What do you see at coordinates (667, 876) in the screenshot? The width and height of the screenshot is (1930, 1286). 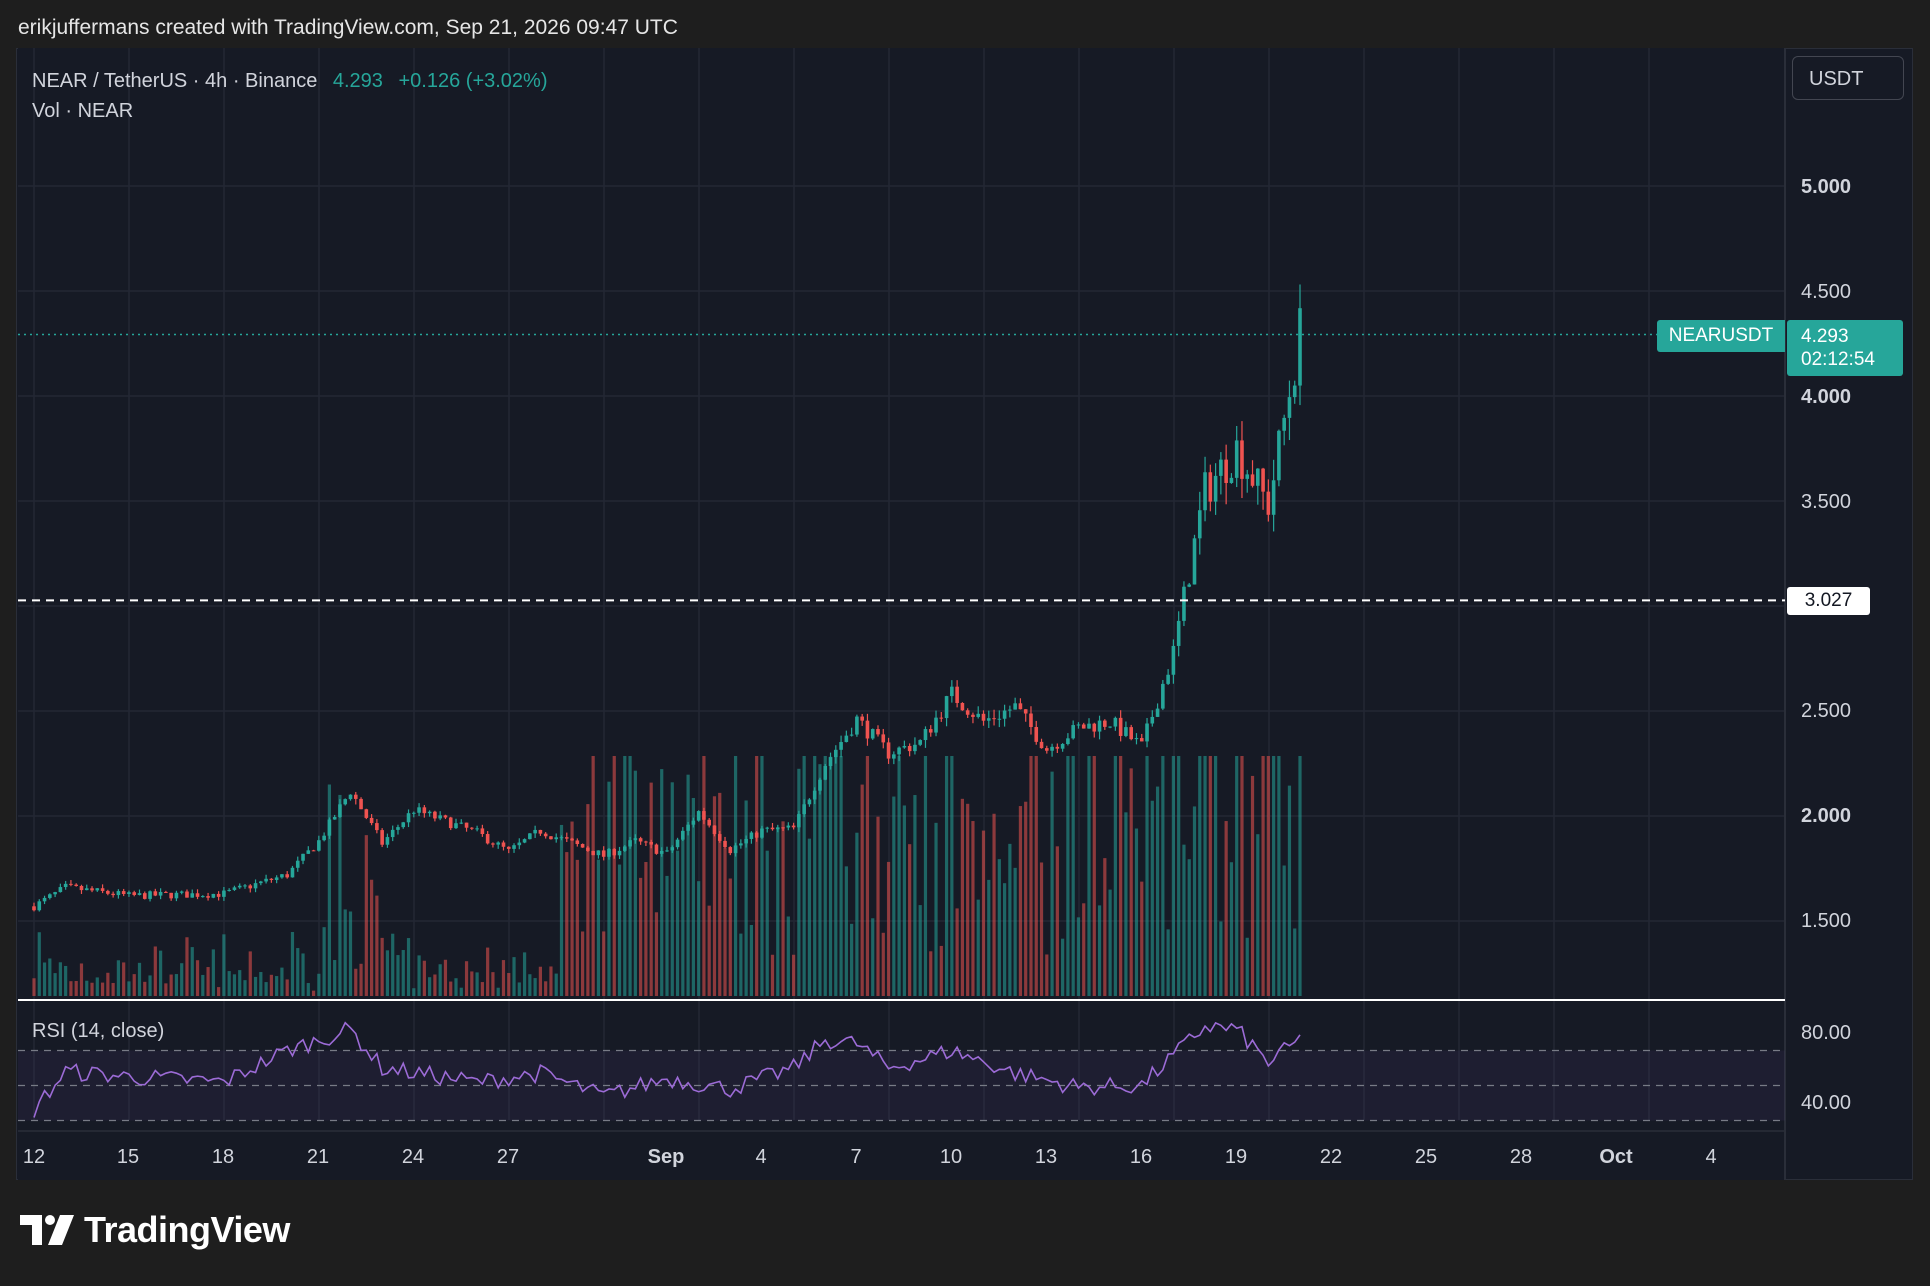 I see `volume-bars` at bounding box center [667, 876].